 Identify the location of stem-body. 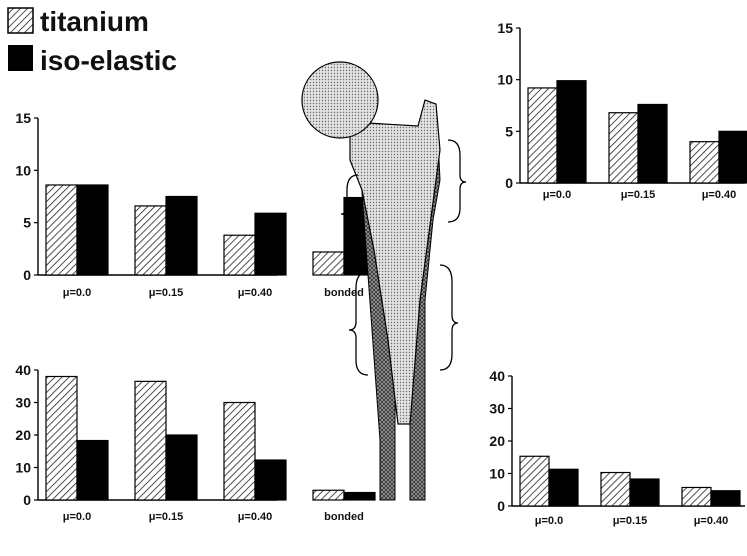
(395, 262).